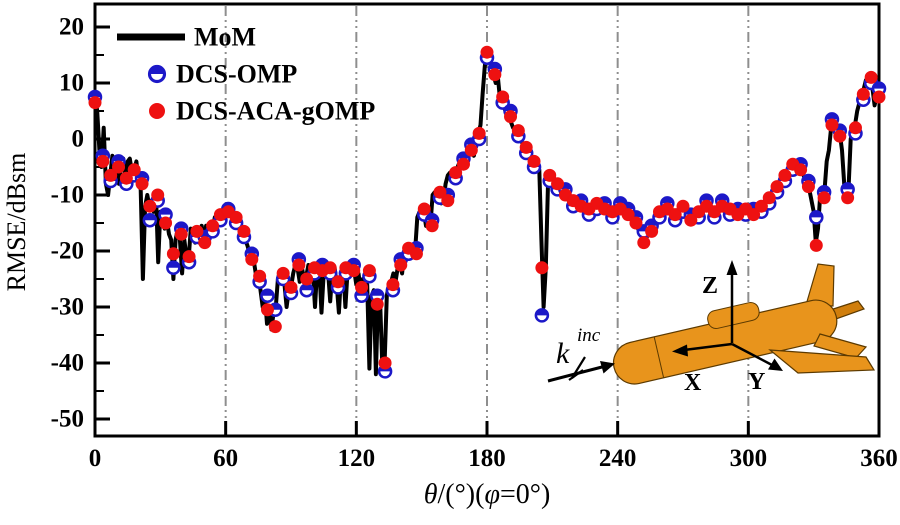 The image size is (900, 525). Describe the element at coordinates (711, 328) in the screenshot. I see `aircraft-model-inset: Z X Y k inc` at that location.